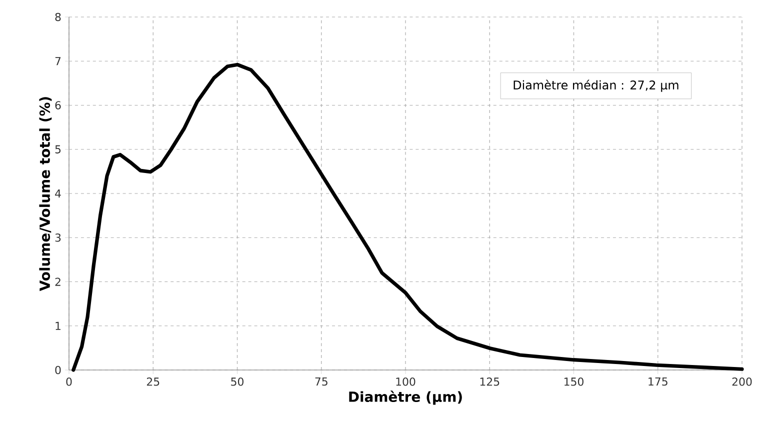 The height and width of the screenshot is (439, 757). I want to click on x-tick-label: 50, so click(237, 382).